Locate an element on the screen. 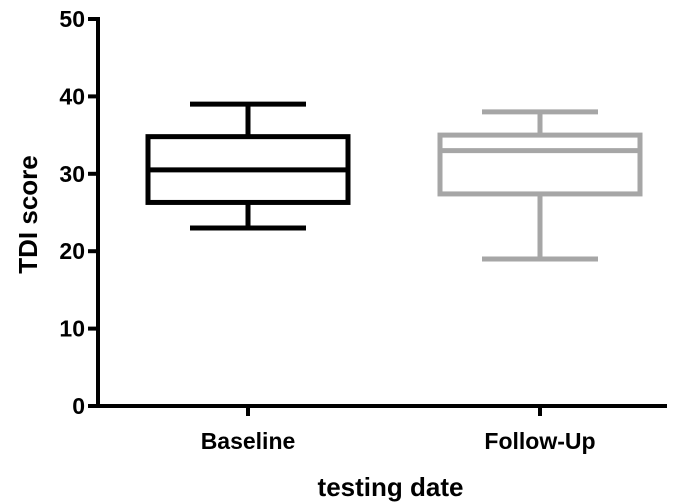  y-axis-ticks: 0 10 20 30 40 50 is located at coordinates (78, 212).